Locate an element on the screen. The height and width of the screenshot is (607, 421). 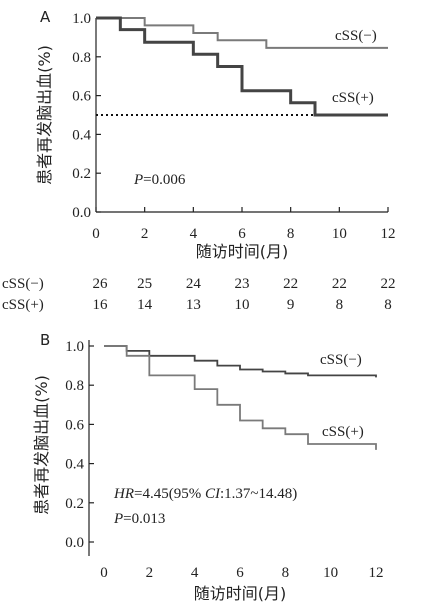
panel-a-series is located at coordinates (242, 66).